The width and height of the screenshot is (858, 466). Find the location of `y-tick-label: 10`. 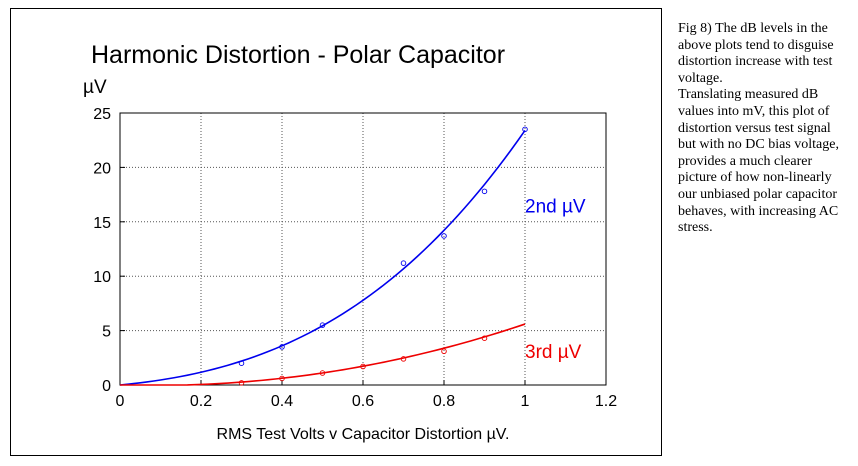

y-tick-label: 10 is located at coordinates (102, 277).